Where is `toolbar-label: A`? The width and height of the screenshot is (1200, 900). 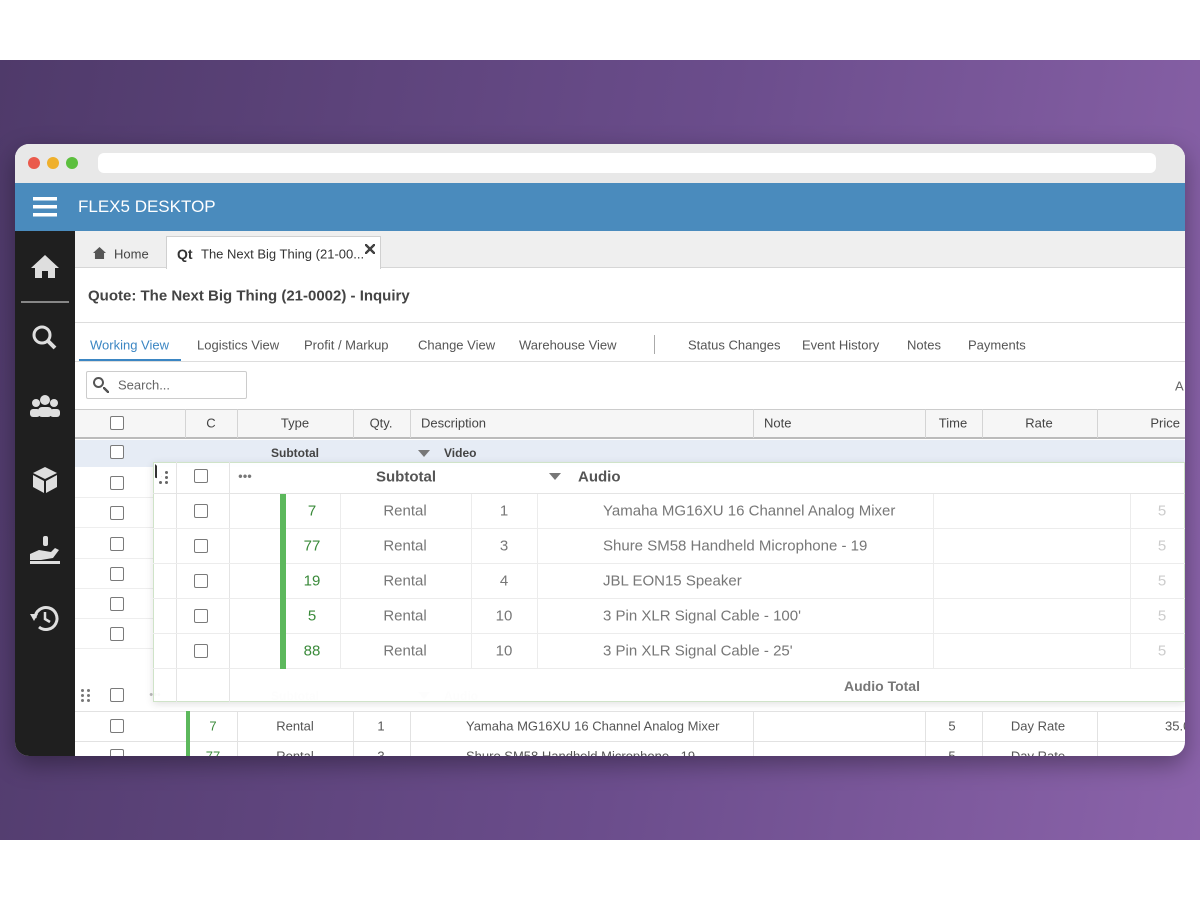 toolbar-label: A is located at coordinates (1179, 386).